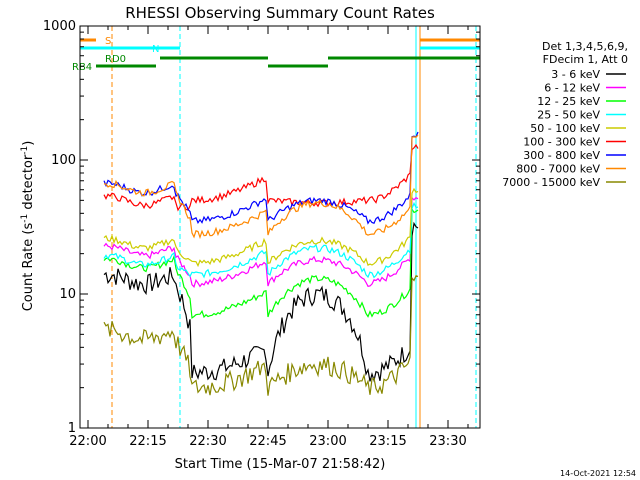 This screenshot has width=640, height=480. I want to click on legend-entry-label: 800 - 7000 keV, so click(558, 169).